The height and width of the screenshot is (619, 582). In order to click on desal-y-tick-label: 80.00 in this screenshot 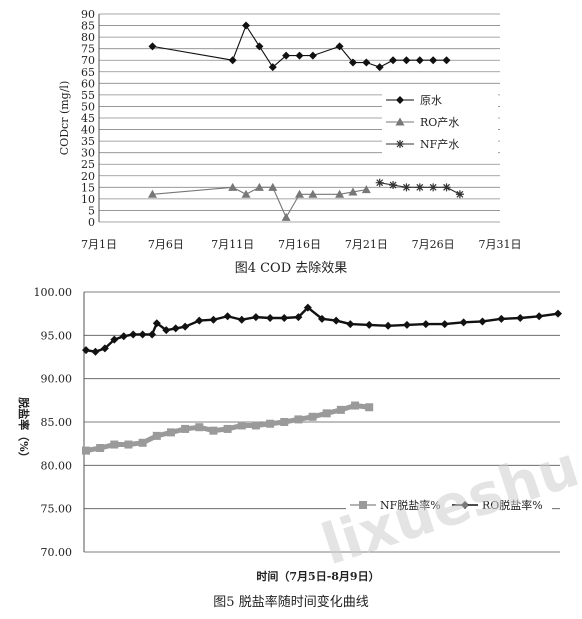, I will do `click(57, 465)`.